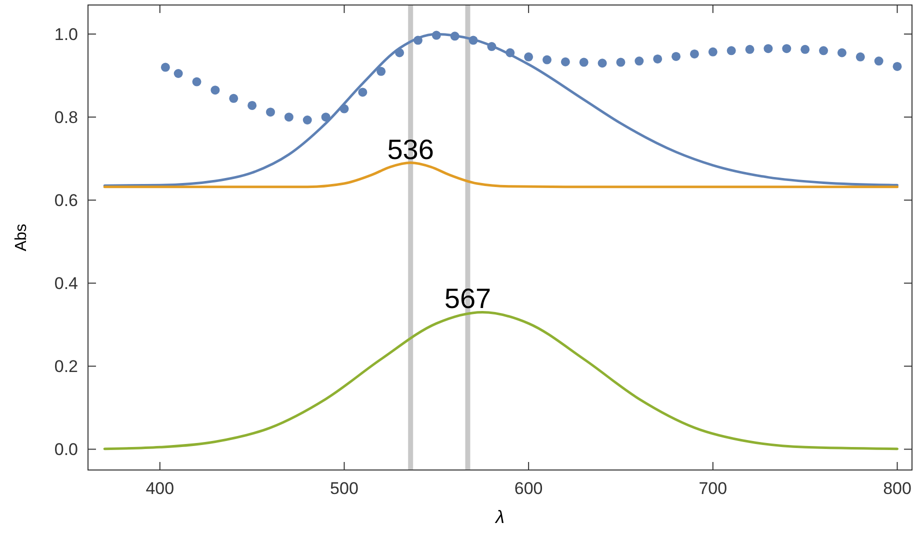  Describe the element at coordinates (344, 488) in the screenshot. I see `x-tick-label: 500` at that location.